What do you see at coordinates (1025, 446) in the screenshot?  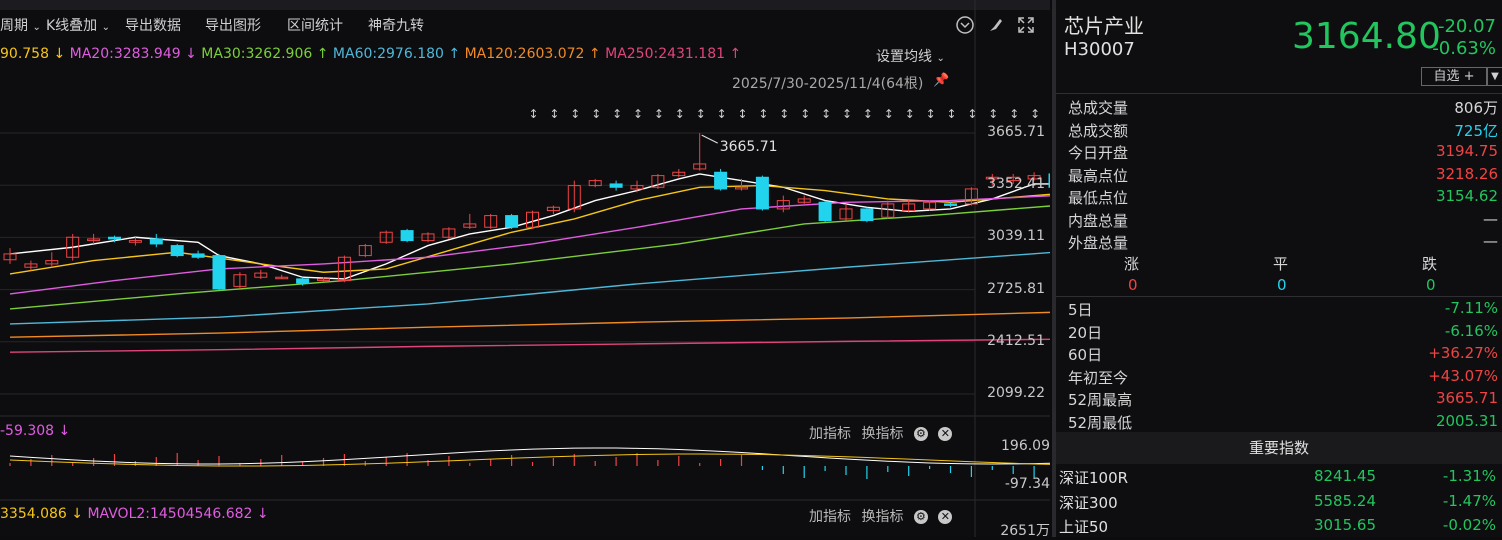 I see `indicator1-ytop: 196.09` at bounding box center [1025, 446].